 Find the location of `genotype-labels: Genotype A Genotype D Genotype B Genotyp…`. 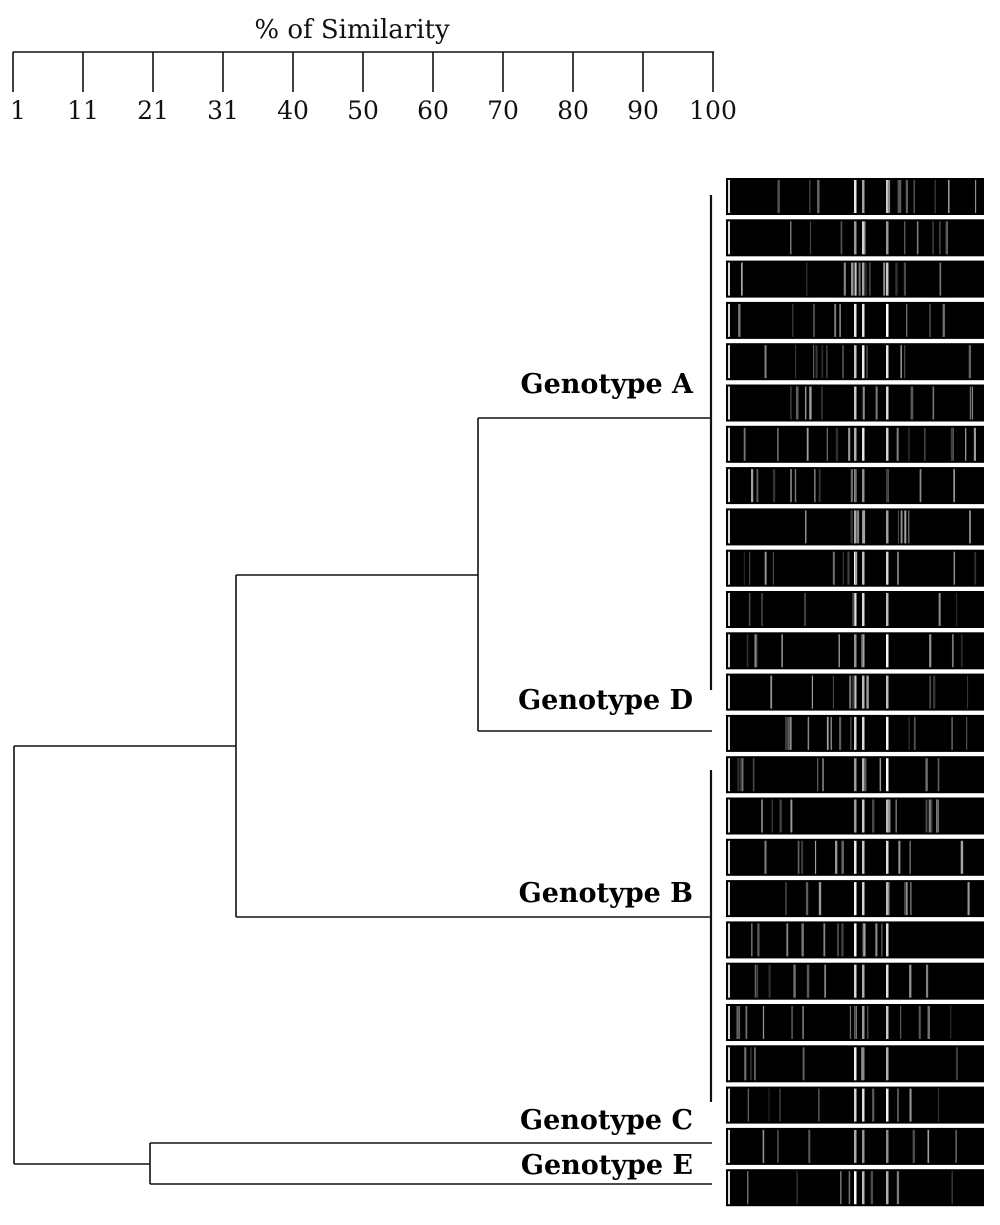

genotype-labels: Genotype A Genotype D Genotype B Genotyp… is located at coordinates (606, 775).